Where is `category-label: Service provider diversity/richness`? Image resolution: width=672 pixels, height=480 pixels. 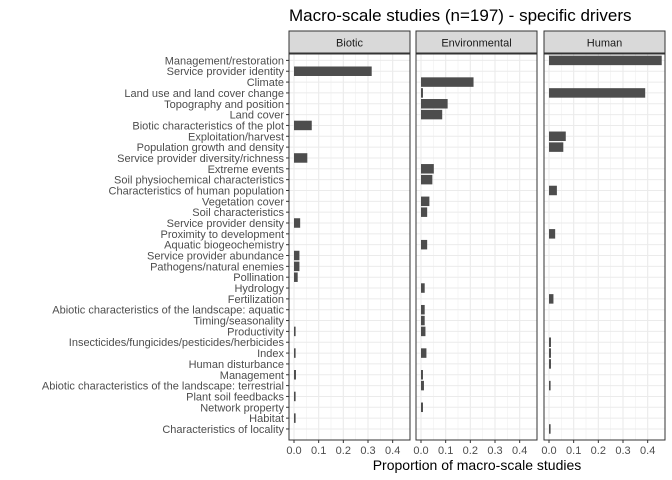
category-label: Service provider diversity/richness is located at coordinates (200, 159).